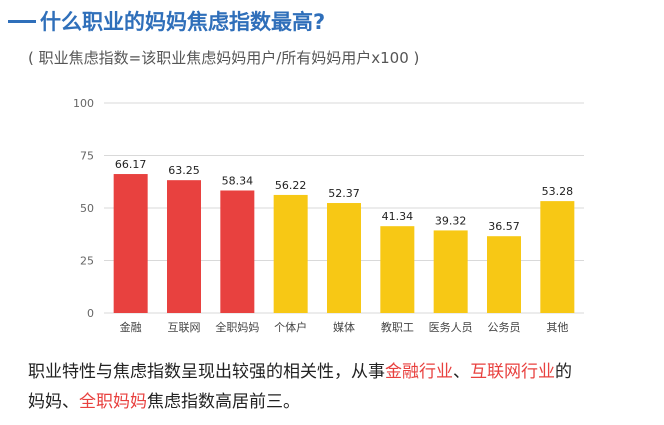  Describe the element at coordinates (558, 191) in the screenshot. I see `data-label: 53.28` at that location.